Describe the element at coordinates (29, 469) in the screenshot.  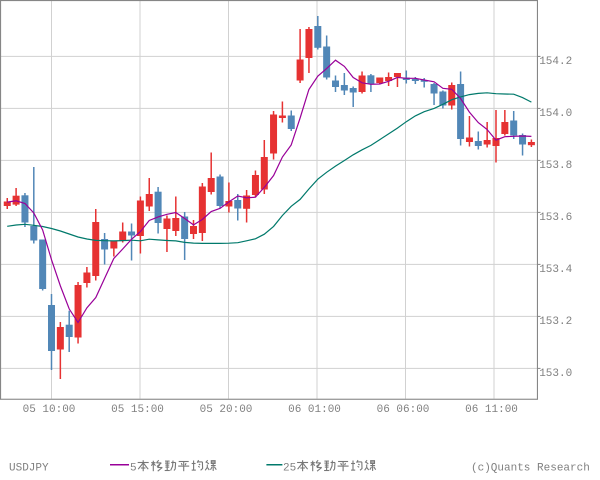
I see `svg-text: USDJPY` at that location.